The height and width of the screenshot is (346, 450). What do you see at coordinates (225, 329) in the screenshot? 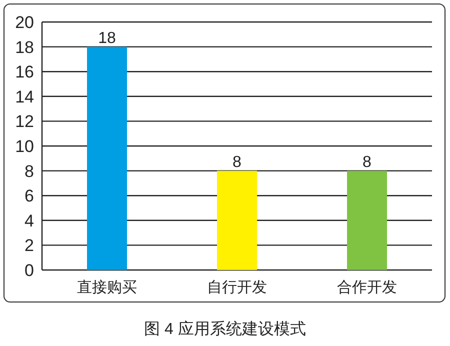
I see `text: 图 4 应用系统建设模式` at bounding box center [225, 329].